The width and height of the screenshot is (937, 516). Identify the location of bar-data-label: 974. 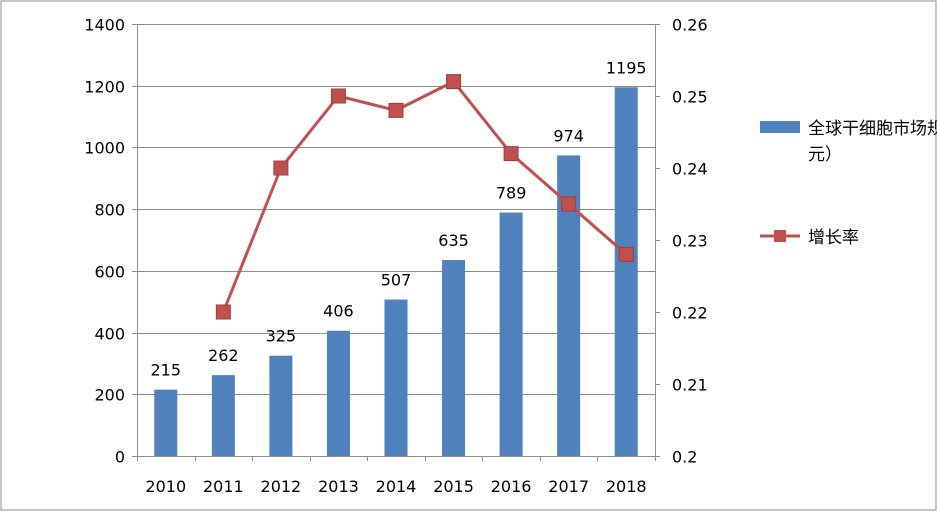
(568, 135).